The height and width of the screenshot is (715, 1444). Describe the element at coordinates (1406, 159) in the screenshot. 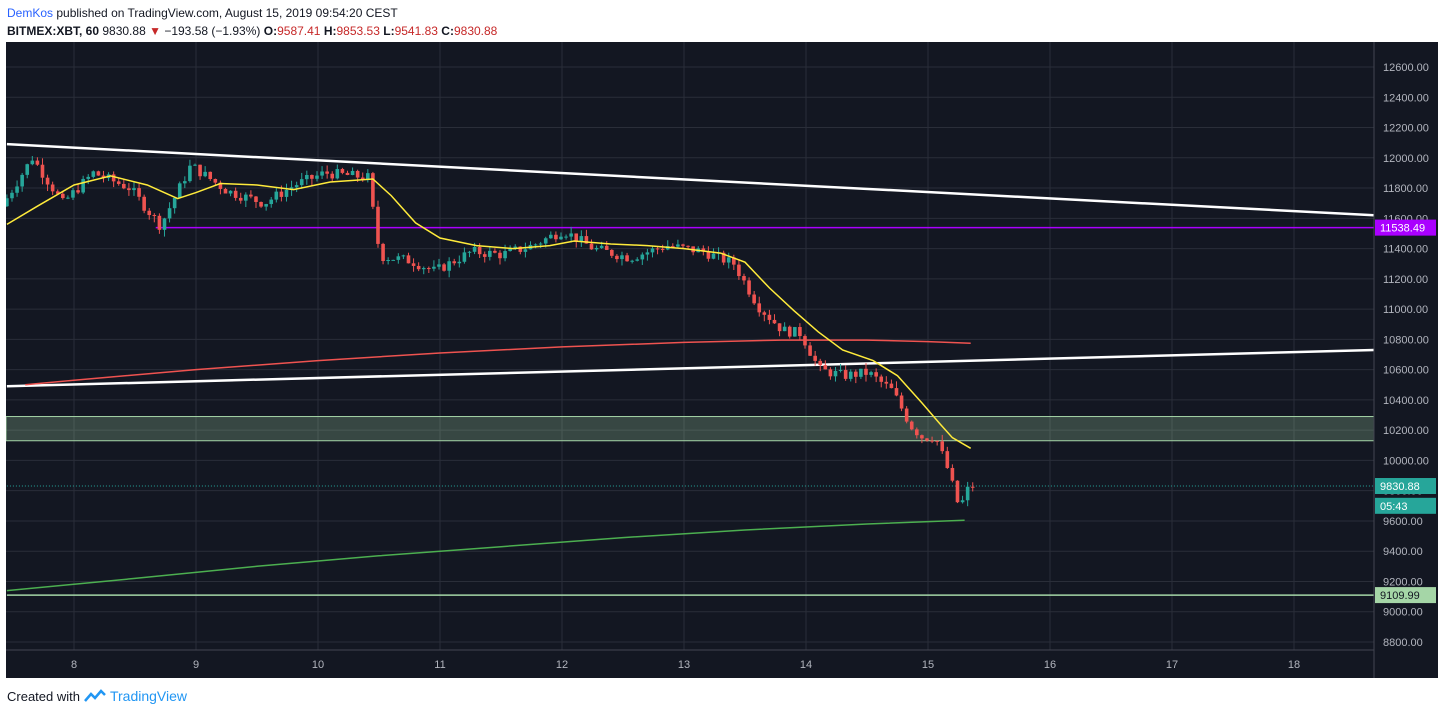

I see `y-tick-label: 12000.00` at that location.